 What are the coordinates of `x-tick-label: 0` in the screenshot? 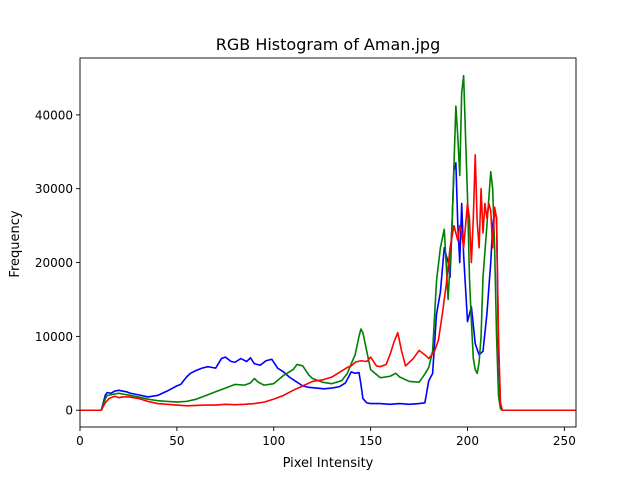 It's located at (80, 441).